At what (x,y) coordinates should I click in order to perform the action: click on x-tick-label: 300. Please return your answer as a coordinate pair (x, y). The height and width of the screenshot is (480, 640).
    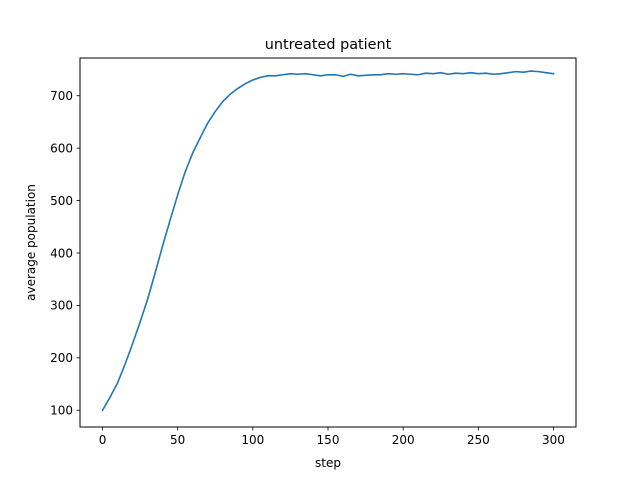
    Looking at the image, I should click on (553, 440).